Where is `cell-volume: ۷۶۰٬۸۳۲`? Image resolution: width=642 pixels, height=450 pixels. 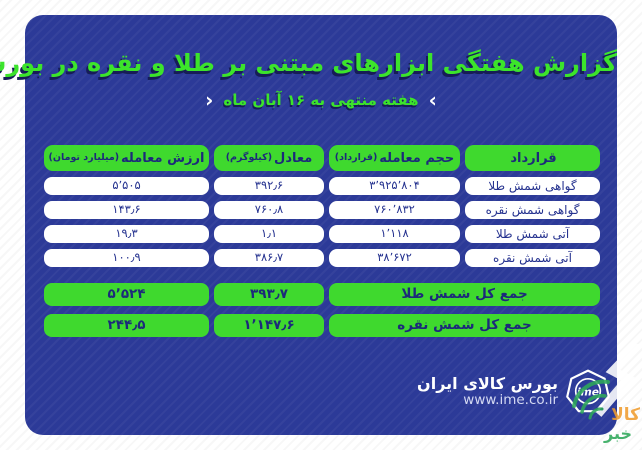 cell-volume: ۷۶۰٬۸۳۲ is located at coordinates (394, 210).